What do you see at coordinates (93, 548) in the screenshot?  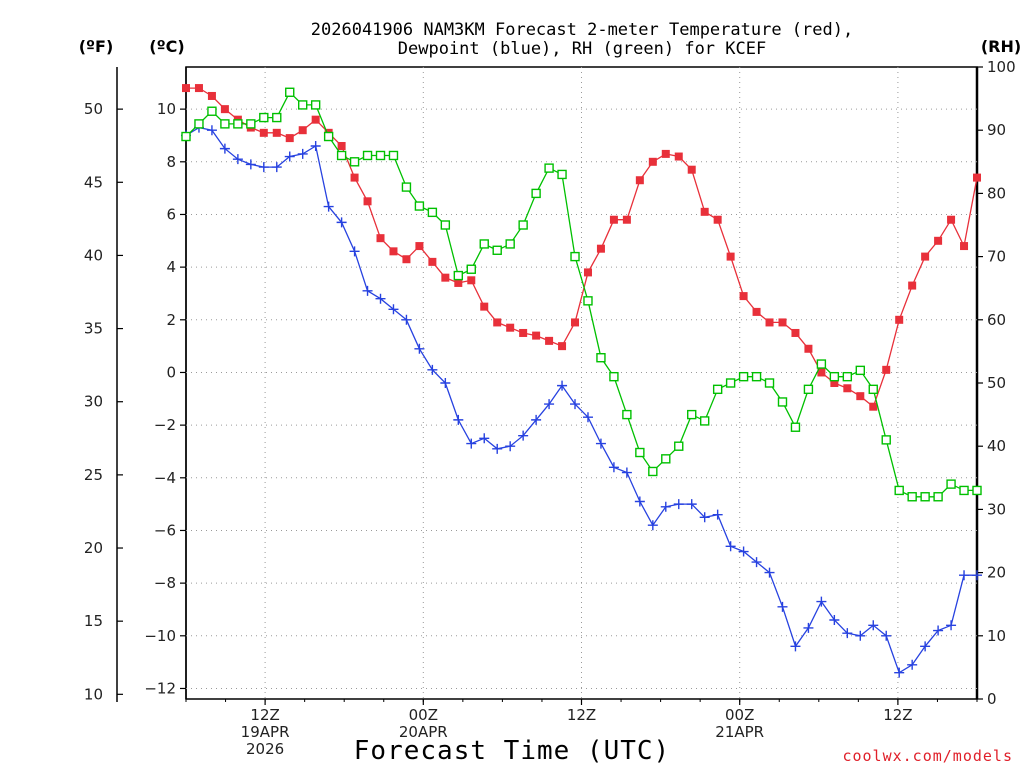 I see `fahrenheit-tick-label: 20` at bounding box center [93, 548].